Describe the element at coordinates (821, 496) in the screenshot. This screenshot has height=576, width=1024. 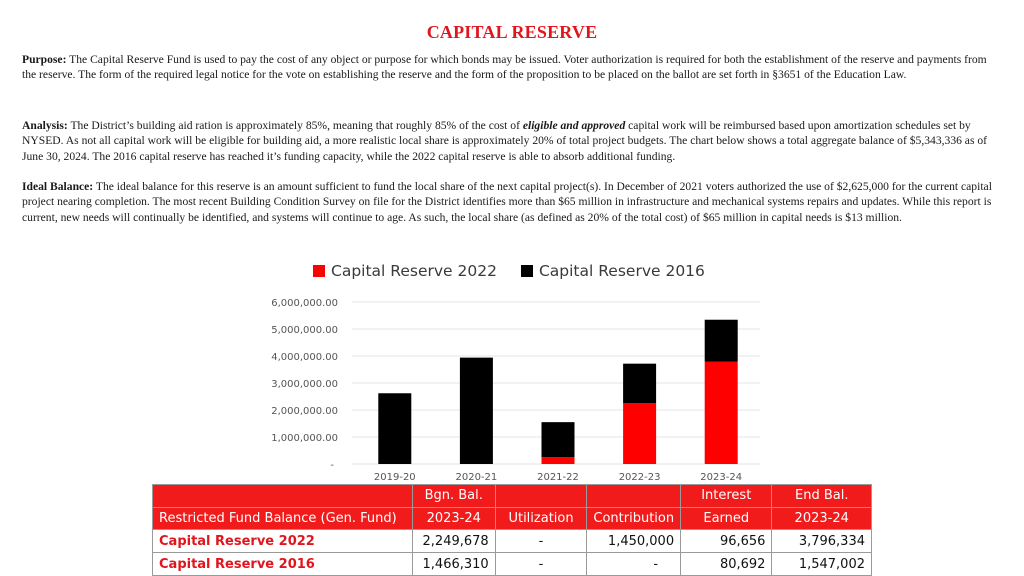
I see `header-cell: End Bal.` at that location.